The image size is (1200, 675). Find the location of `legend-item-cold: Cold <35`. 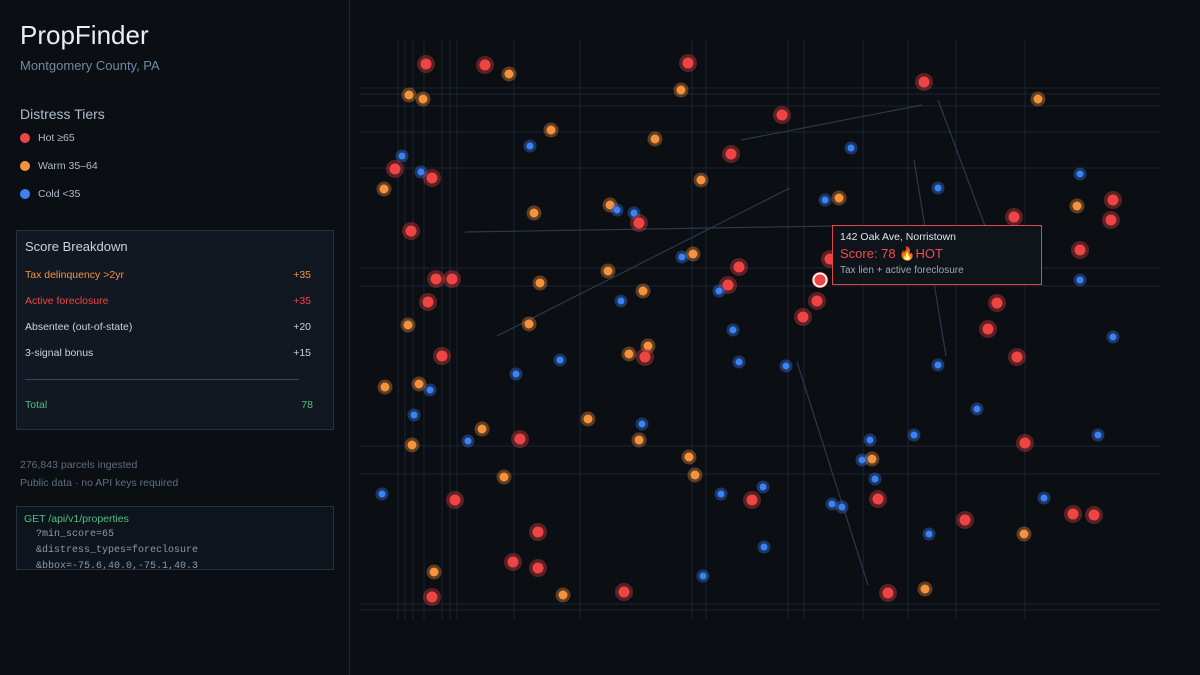

legend-item-cold: Cold <35 is located at coordinates (50, 194).